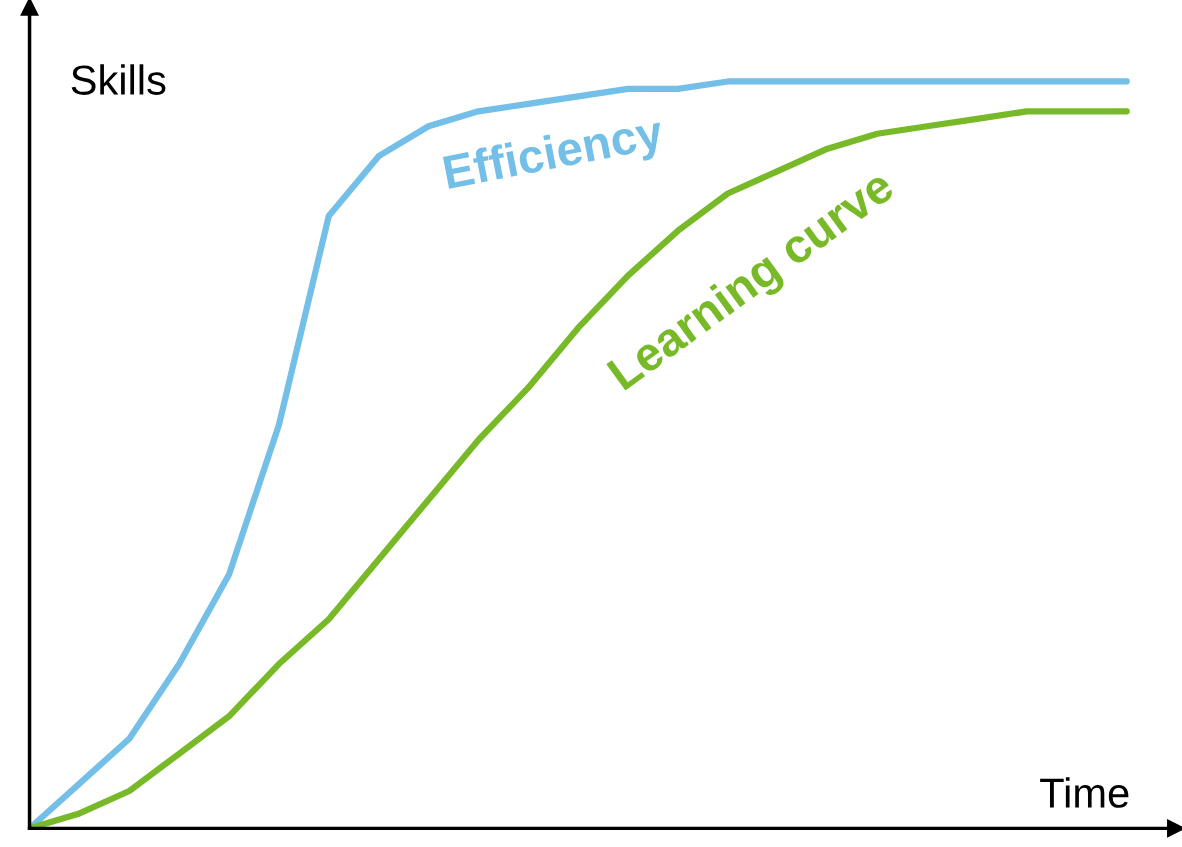 The height and width of the screenshot is (847, 1182). Describe the element at coordinates (554, 156) in the screenshot. I see `text: Efficiency` at that location.